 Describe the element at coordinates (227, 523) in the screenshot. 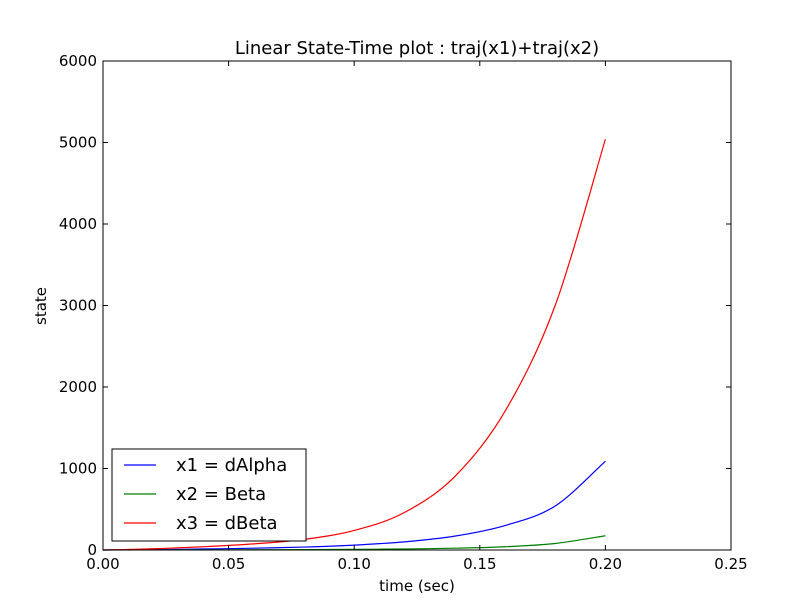

I see `legend-label-3: x3 = dBeta` at that location.